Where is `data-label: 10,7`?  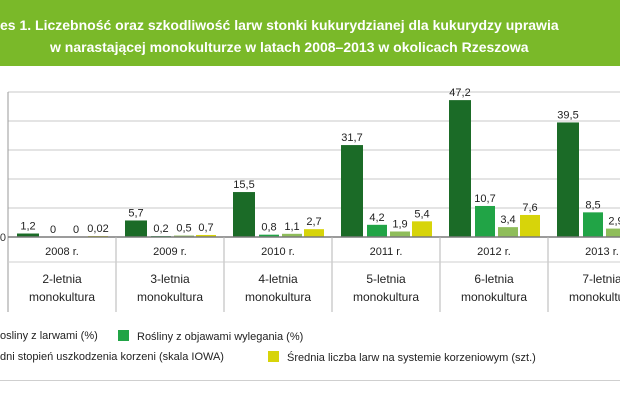 data-label: 10,7 is located at coordinates (484, 199).